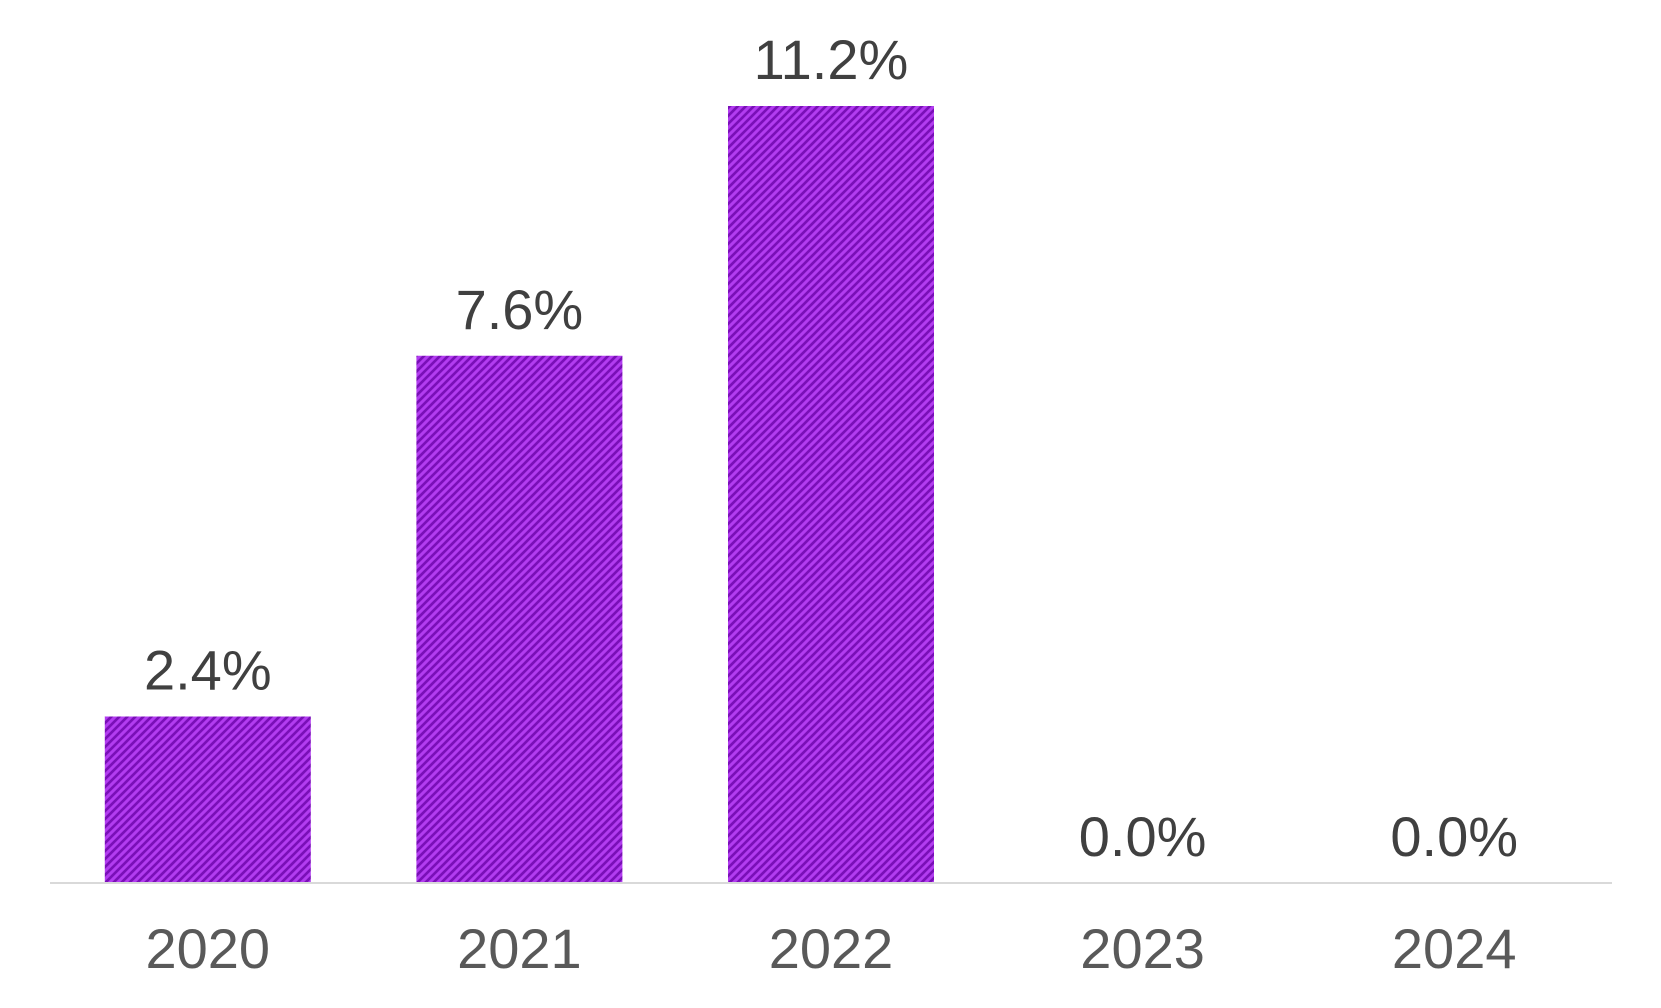 This screenshot has height=1008, width=1661. Describe the element at coordinates (1454, 948) in the screenshot. I see `x-tick-label-2024: 2024` at that location.